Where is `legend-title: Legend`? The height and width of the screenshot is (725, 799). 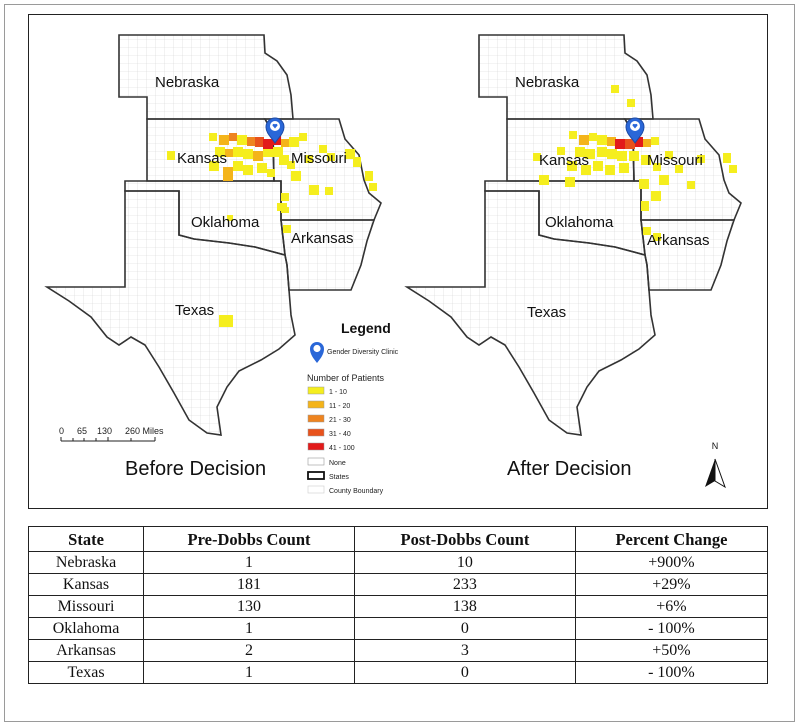 legend-title: Legend is located at coordinates (366, 328).